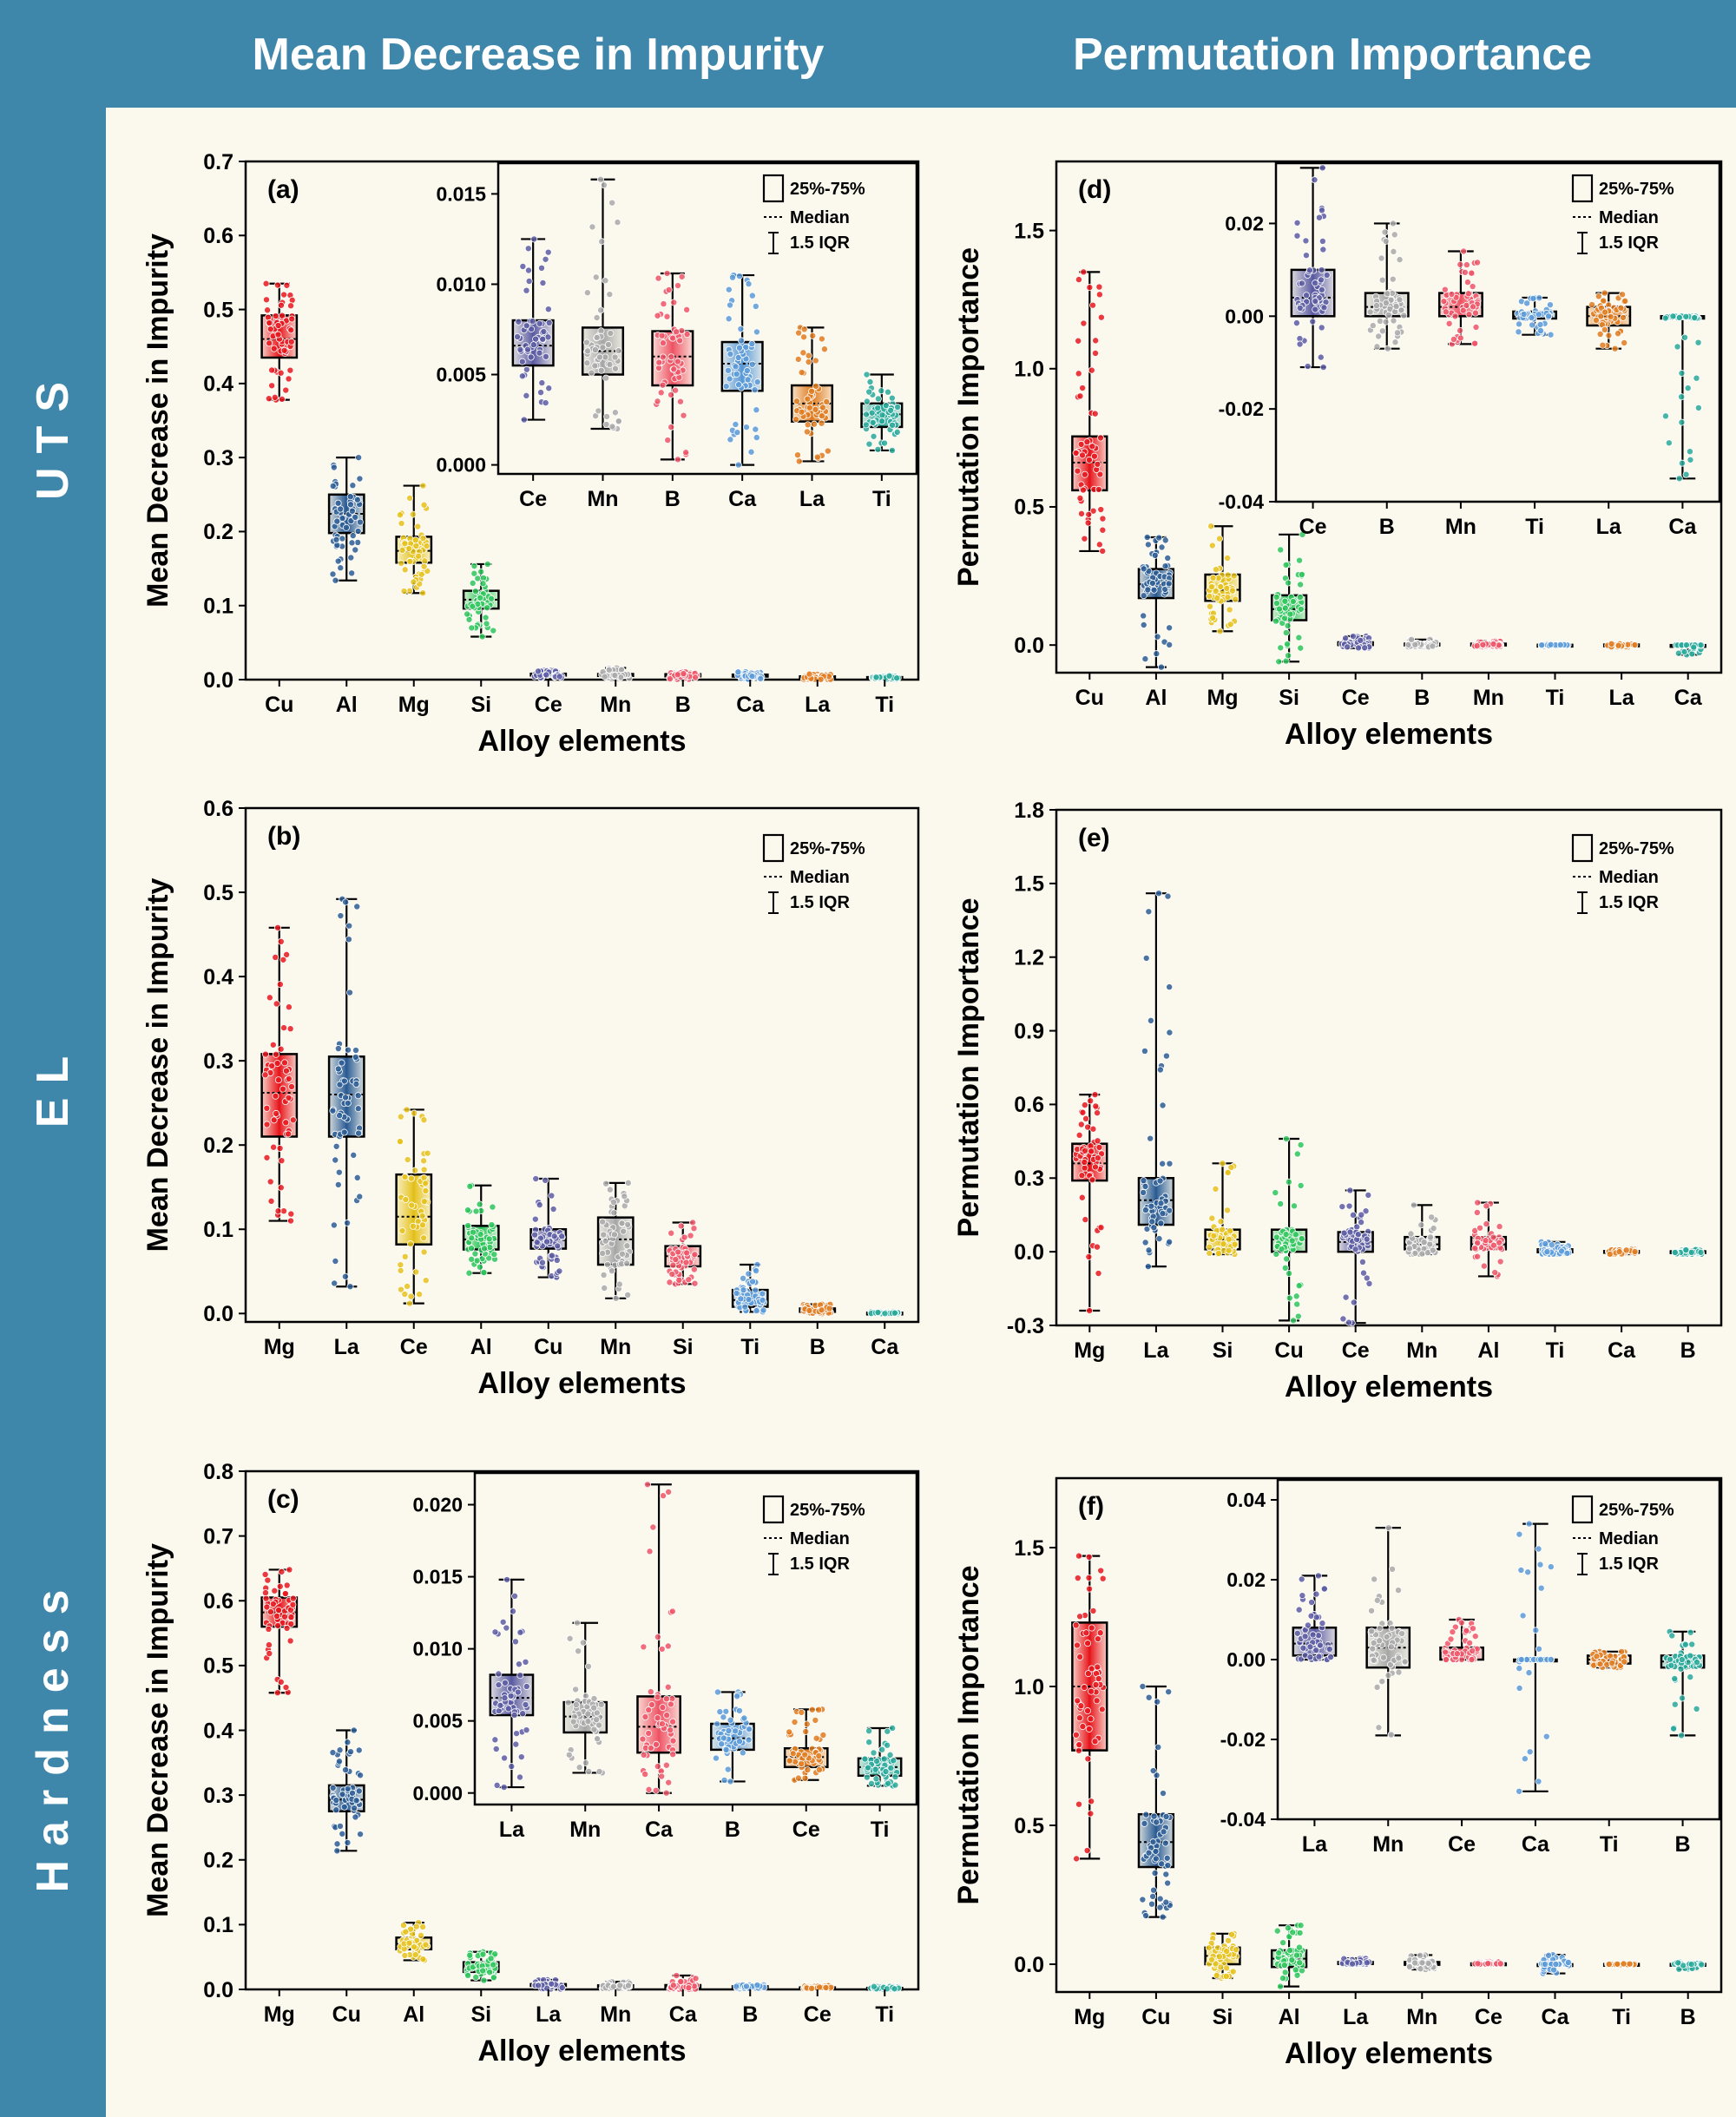 The image size is (1736, 2117). What do you see at coordinates (1636, 848) in the screenshot?
I see `legend-label-iqr: 25%-75%` at bounding box center [1636, 848].